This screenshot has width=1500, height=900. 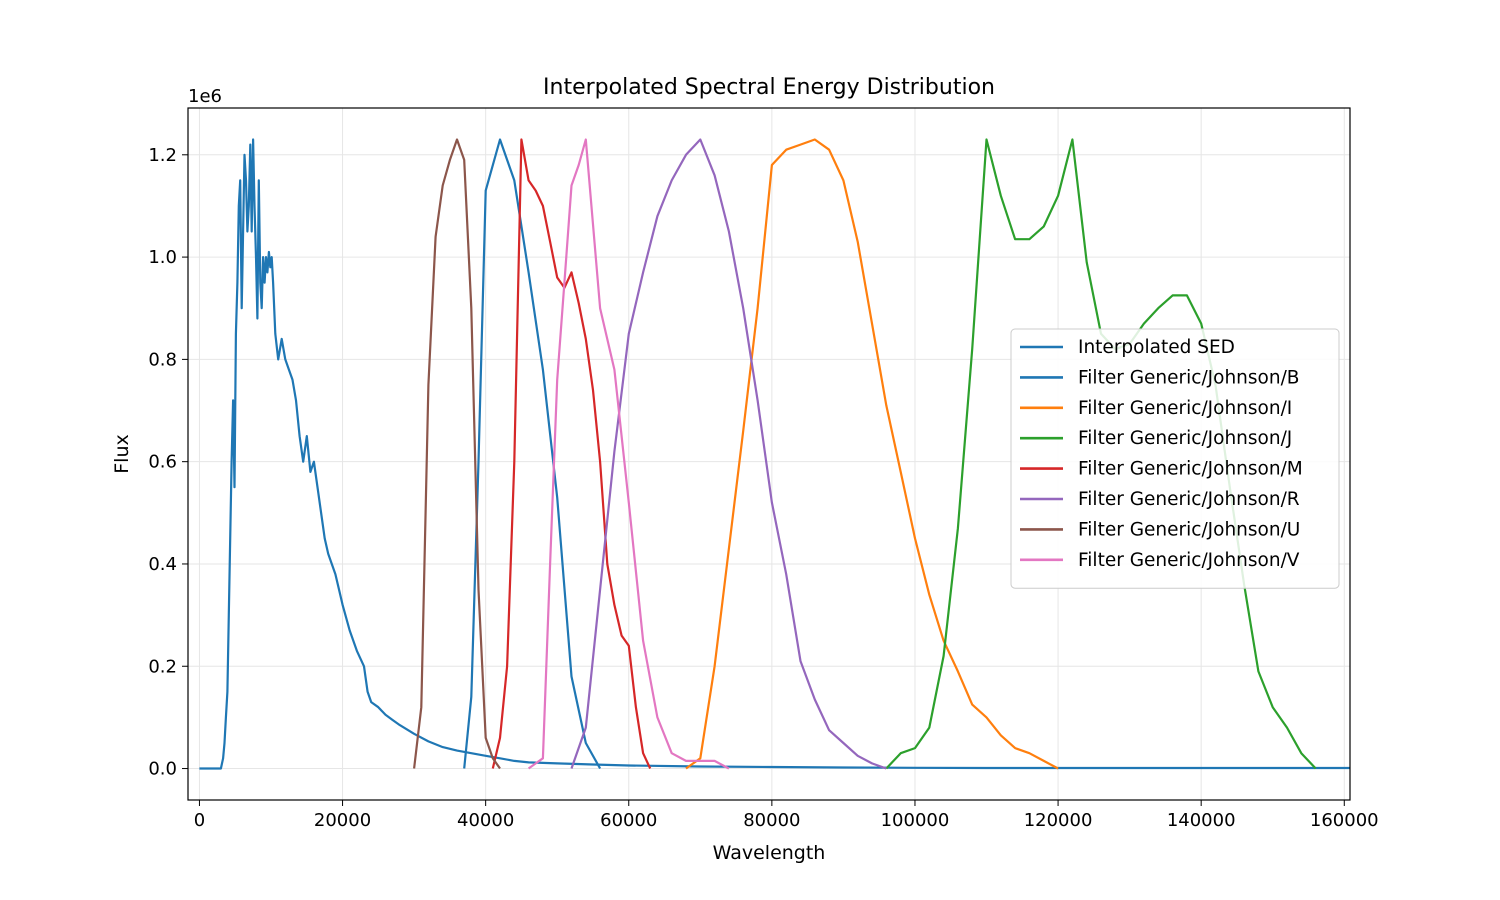 What do you see at coordinates (457, 454) in the screenshot?
I see `series-line-filter-generic-johnson-u` at bounding box center [457, 454].